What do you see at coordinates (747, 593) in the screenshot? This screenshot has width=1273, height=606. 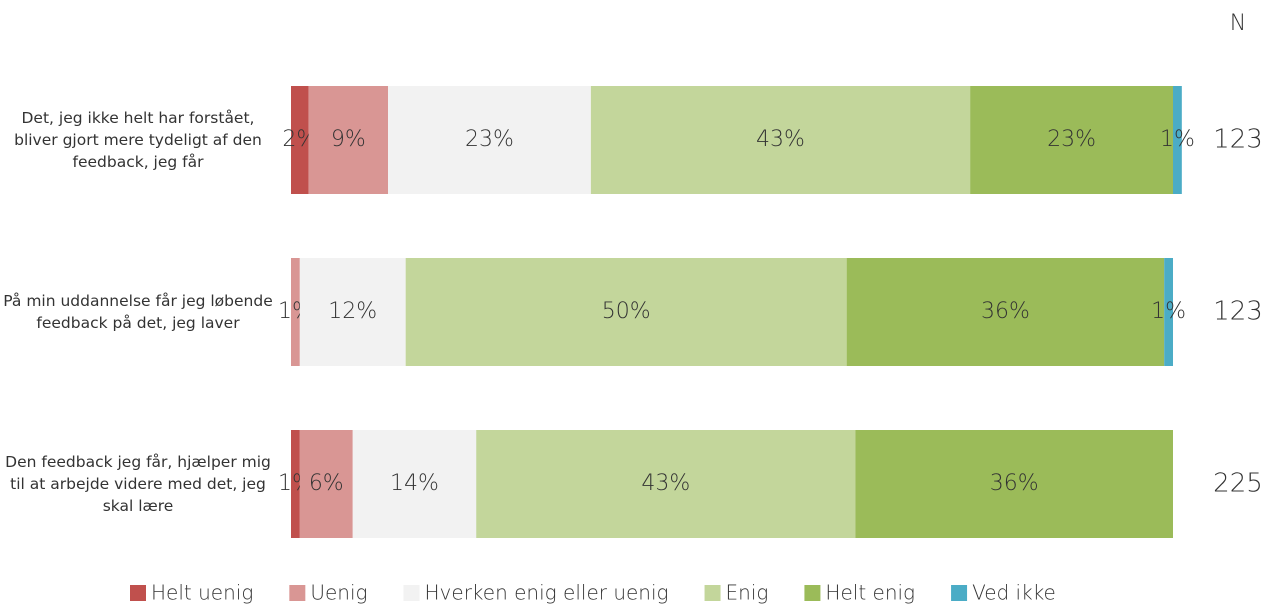 I see `legend-label: Enig` at bounding box center [747, 593].